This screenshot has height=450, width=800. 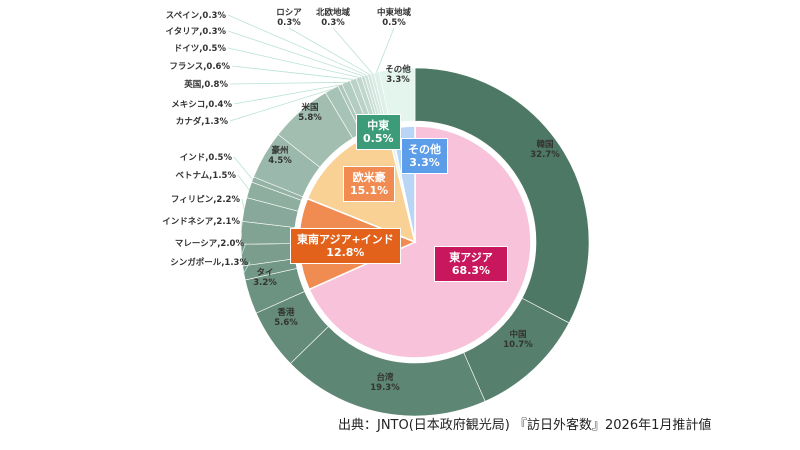 I want to click on outer-label: その他 3.3%, so click(x=398, y=75).